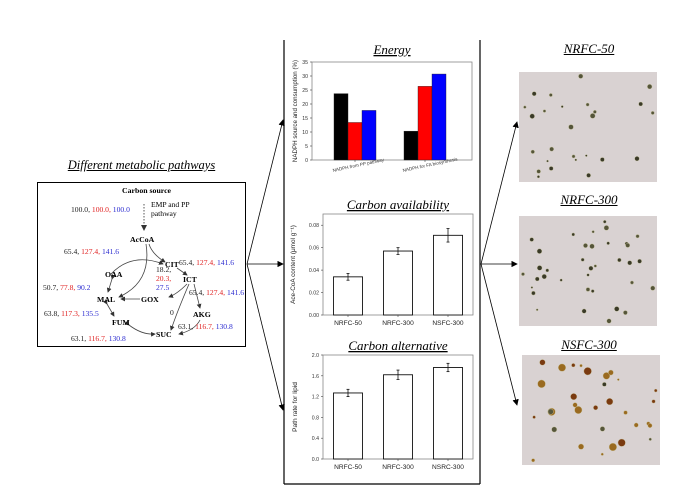  Describe the element at coordinates (392, 111) in the screenshot. I see `plot-frame` at that location.